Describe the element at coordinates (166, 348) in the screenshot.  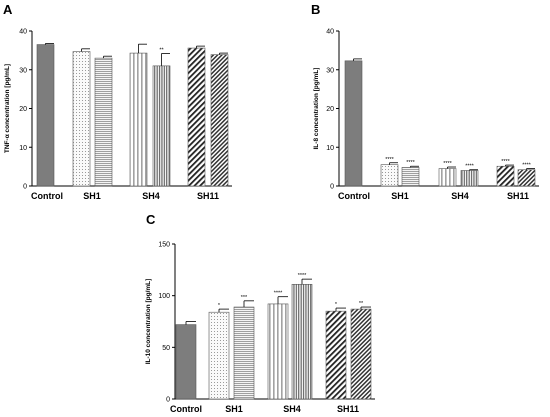
I see `y-tick-label: 50` at that location.